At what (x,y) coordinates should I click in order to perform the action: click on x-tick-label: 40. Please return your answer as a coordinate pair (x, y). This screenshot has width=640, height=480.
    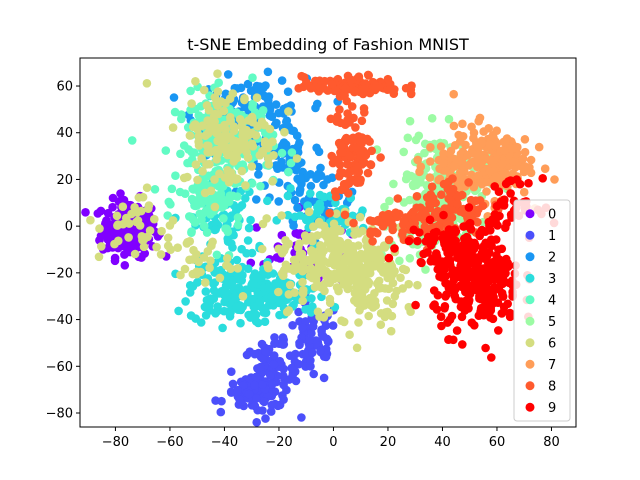
    Looking at the image, I should click on (442, 442).